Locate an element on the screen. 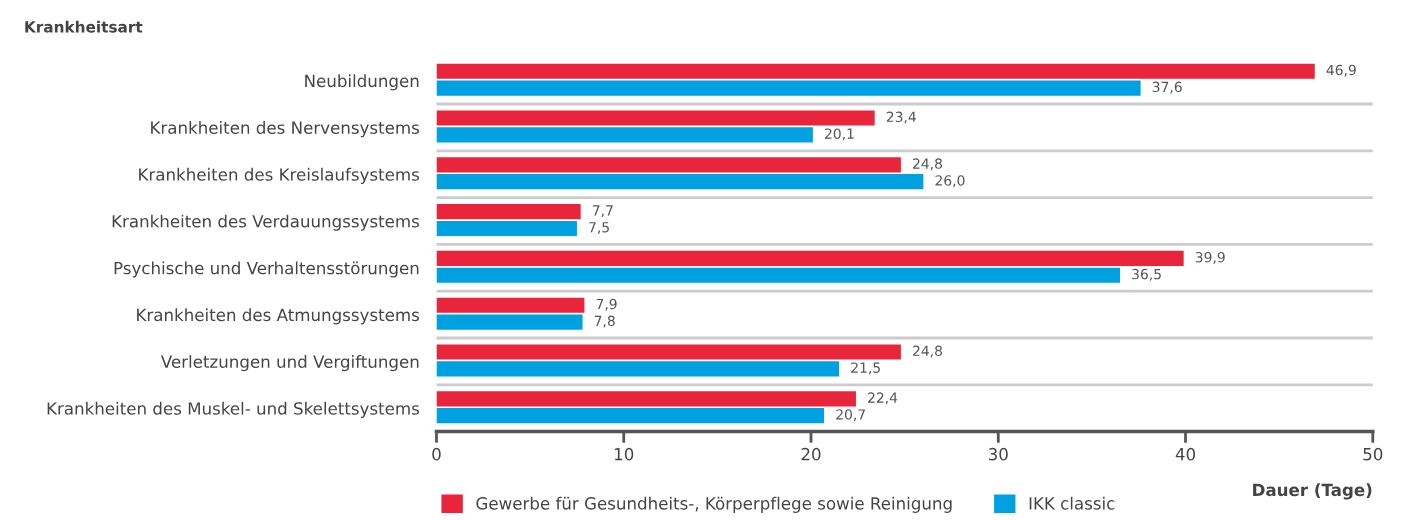 This screenshot has width=1408, height=520. data-label: 26,0 is located at coordinates (950, 181).